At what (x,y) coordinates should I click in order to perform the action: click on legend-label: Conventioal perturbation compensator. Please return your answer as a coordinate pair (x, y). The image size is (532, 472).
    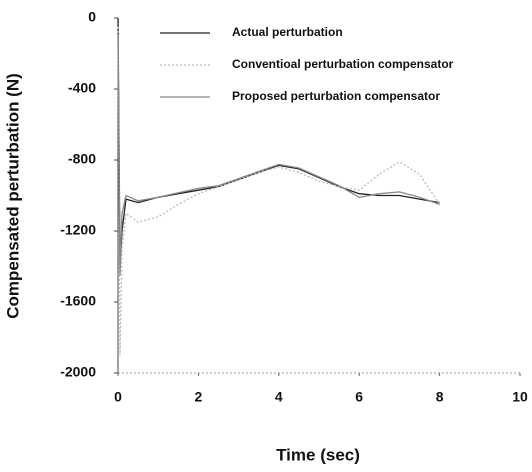
    Looking at the image, I should click on (343, 64).